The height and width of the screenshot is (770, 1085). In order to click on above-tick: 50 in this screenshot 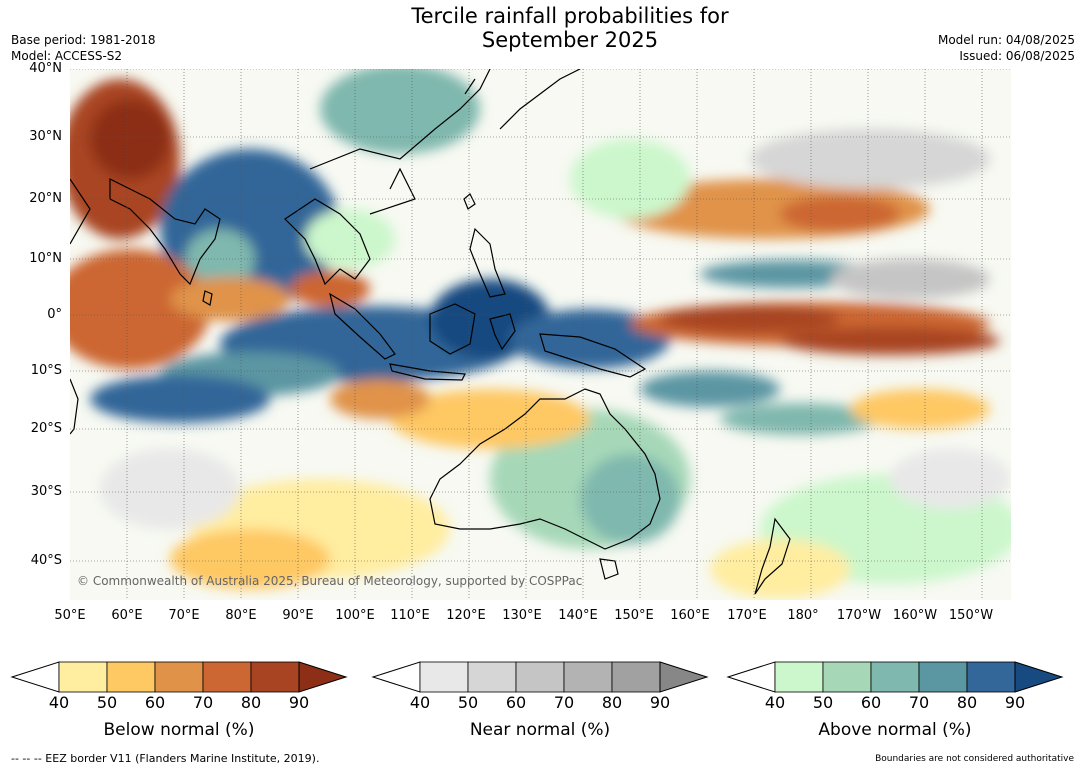, I will do `click(823, 702)`.